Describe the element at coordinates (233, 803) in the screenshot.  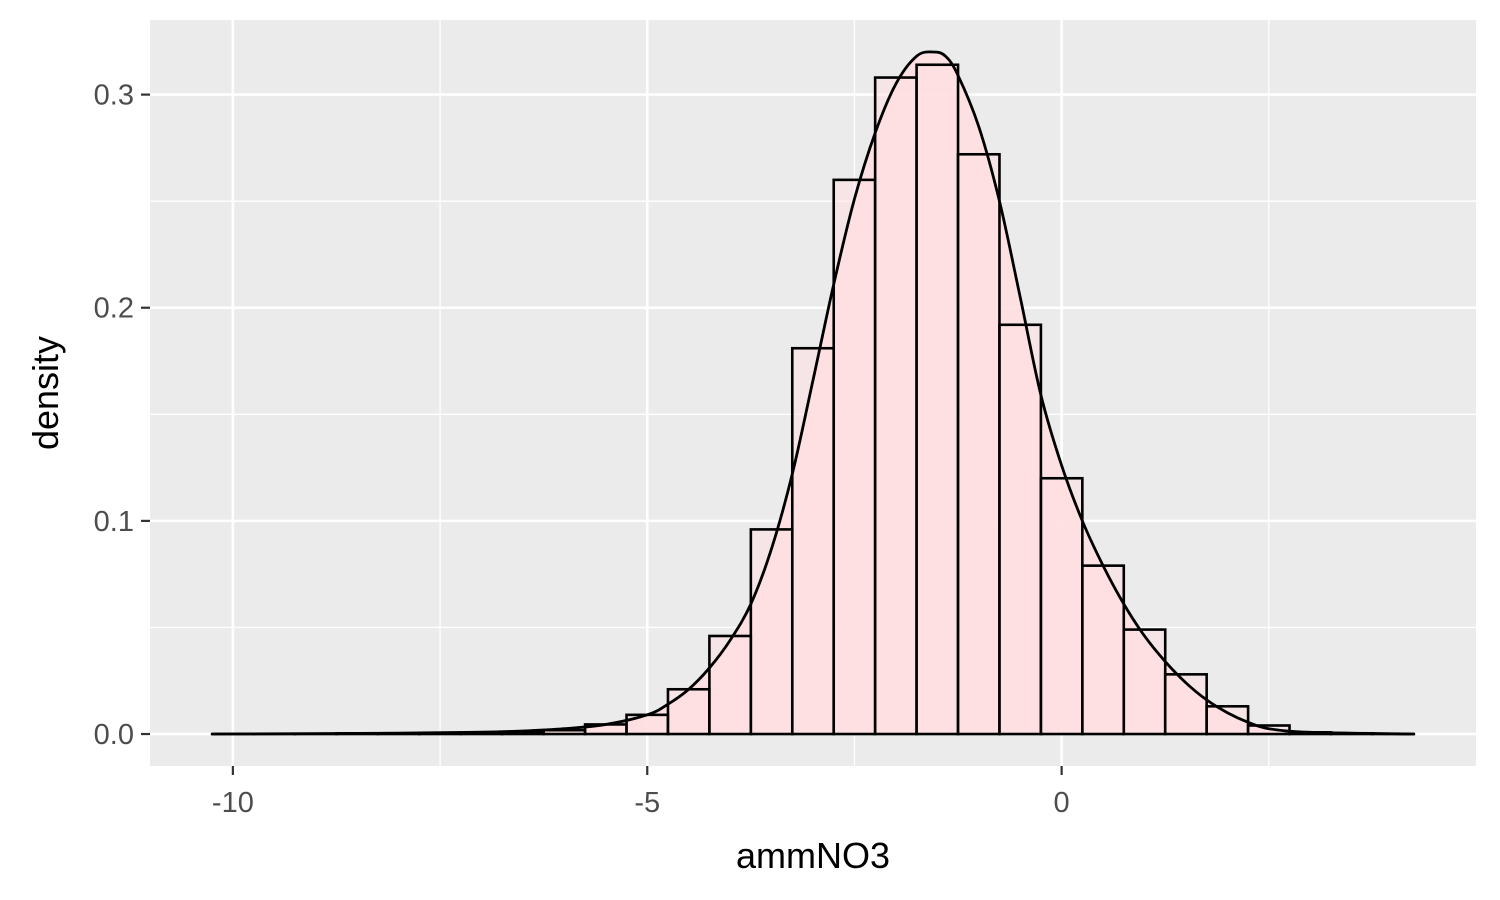
I see `x-tick-label: -10` at that location.